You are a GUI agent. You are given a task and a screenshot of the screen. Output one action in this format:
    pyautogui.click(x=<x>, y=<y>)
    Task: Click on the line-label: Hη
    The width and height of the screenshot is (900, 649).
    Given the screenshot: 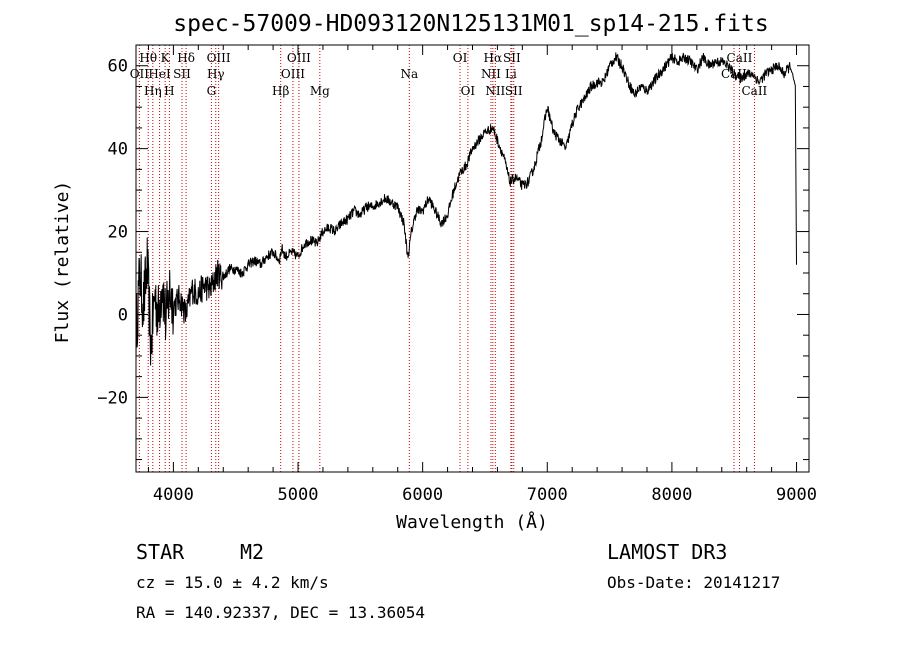 What is the action you would take?
    pyautogui.click(x=153, y=91)
    